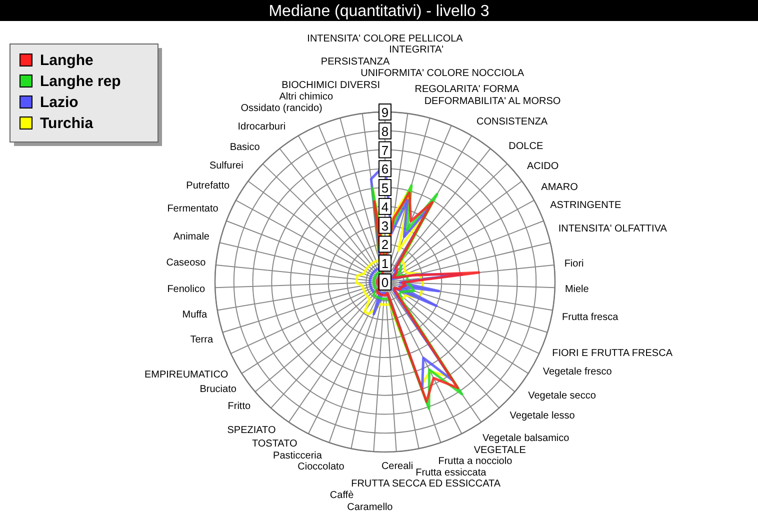 Image resolution: width=758 pixels, height=514 pixels. What do you see at coordinates (385, 39) in the screenshot?
I see `spoke-label: INTENSITA' COLORE PELLICOLA` at bounding box center [385, 39].